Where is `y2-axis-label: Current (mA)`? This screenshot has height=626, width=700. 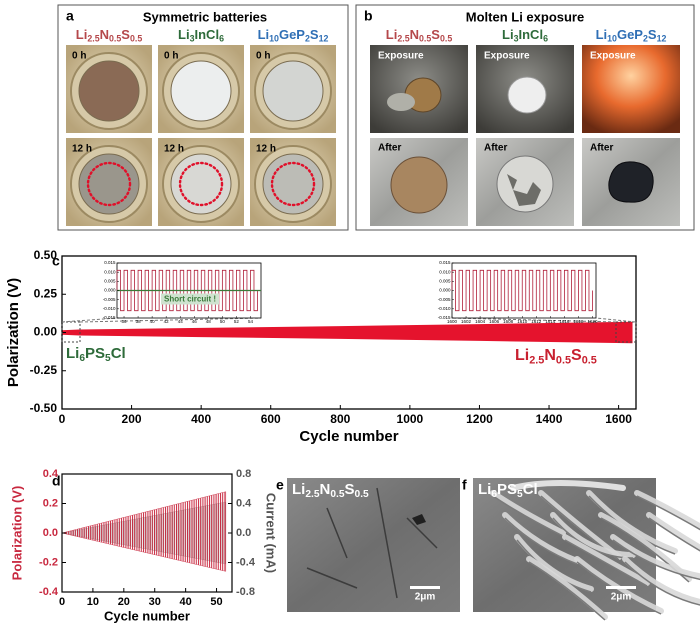 y2-axis-label: Current (mA) is located at coordinates (271, 533).